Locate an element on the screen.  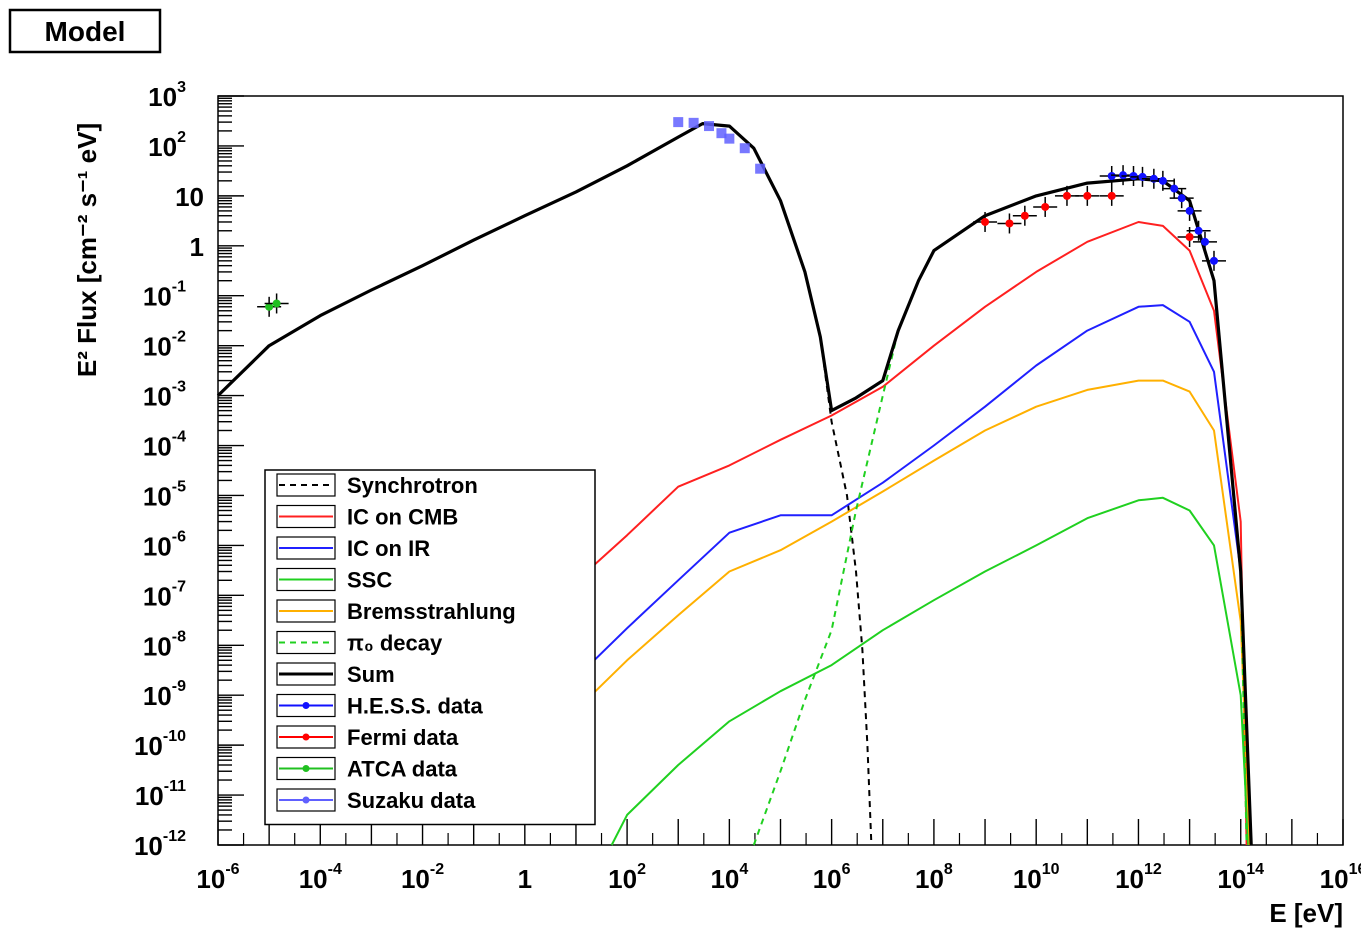
legend-label-bremsstrahlung: Bremsstrahlung is located at coordinates (431, 611).